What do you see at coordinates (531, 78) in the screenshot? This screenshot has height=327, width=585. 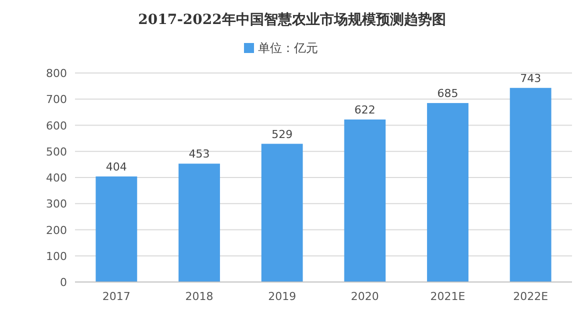 I see `data-label: 743` at bounding box center [531, 78].